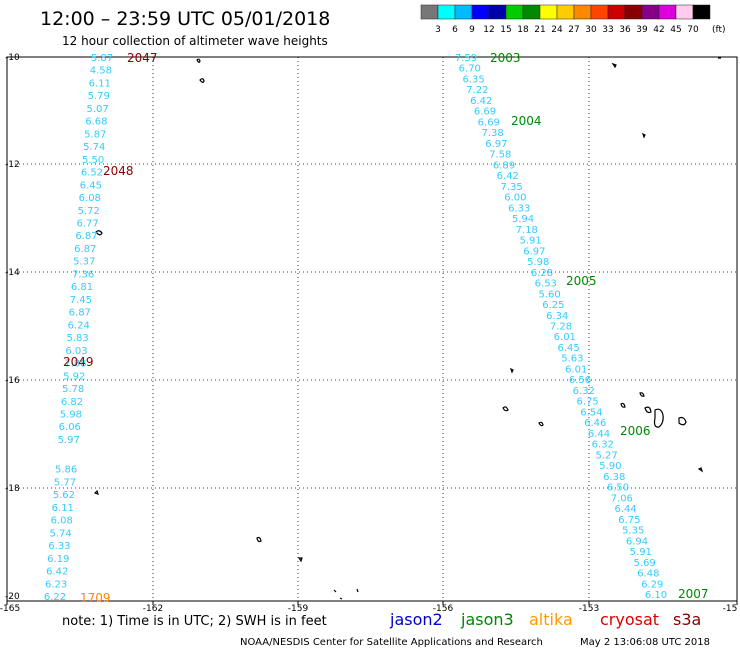 The width and height of the screenshot is (740, 650). Describe the element at coordinates (96, 122) in the screenshot. I see `wave-height-value: 6.68` at that location.